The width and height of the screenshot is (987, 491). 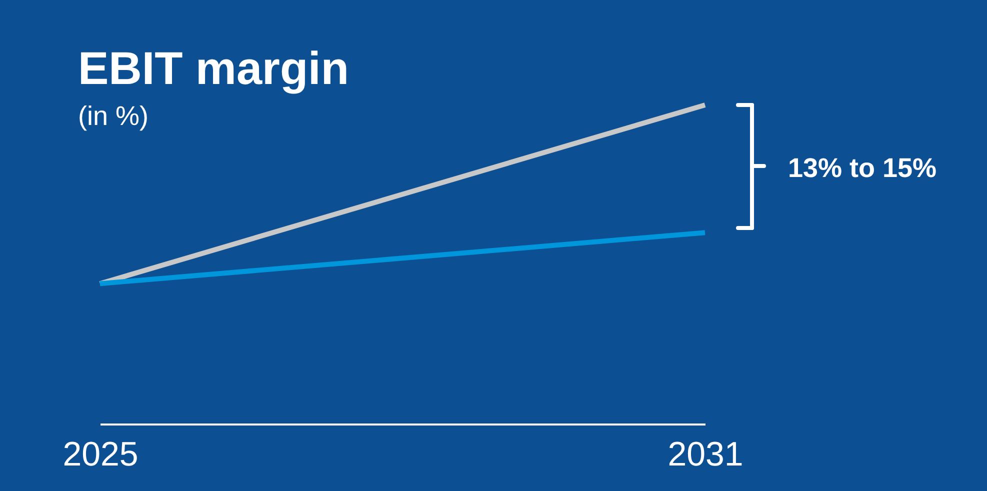 What do you see at coordinates (706, 455) in the screenshot?
I see `x-tick-label: 2031` at bounding box center [706, 455].